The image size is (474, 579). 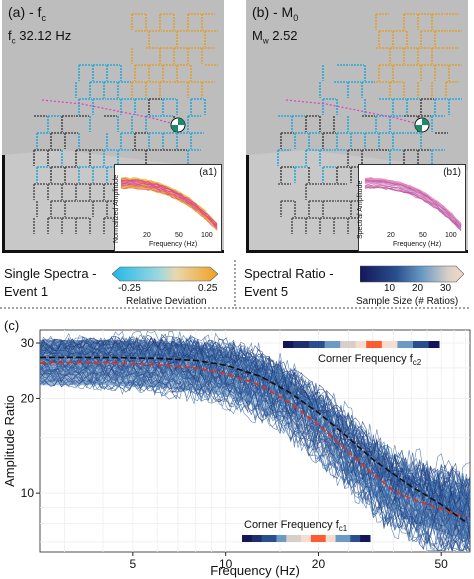 What do you see at coordinates (26, 291) in the screenshot?
I see `legend-left-title-line2: Event 1` at bounding box center [26, 291].